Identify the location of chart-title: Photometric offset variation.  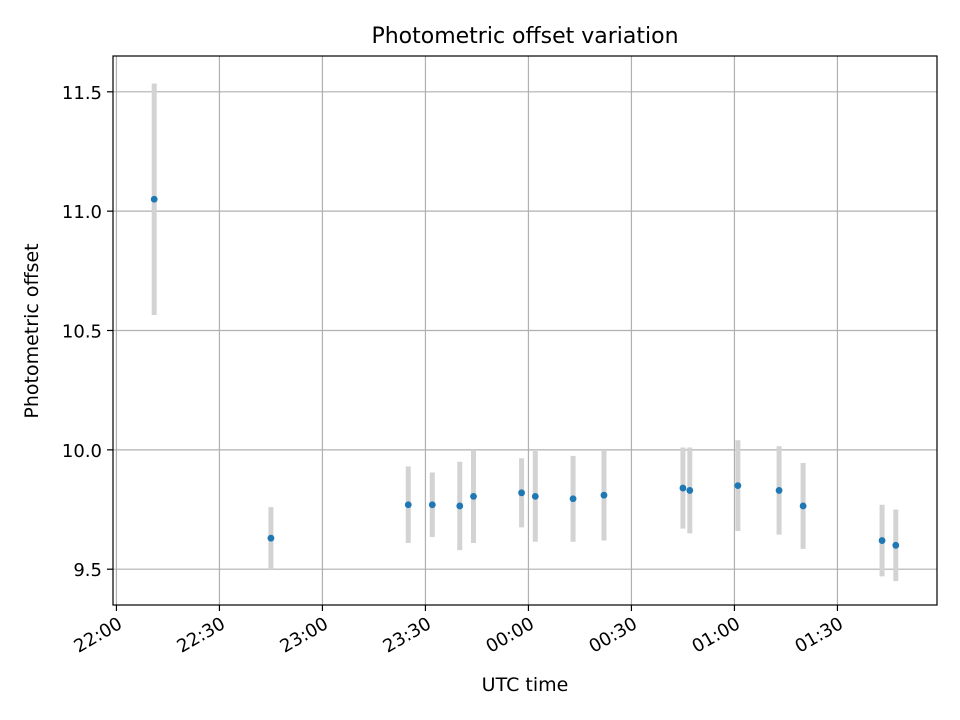
(524, 36).